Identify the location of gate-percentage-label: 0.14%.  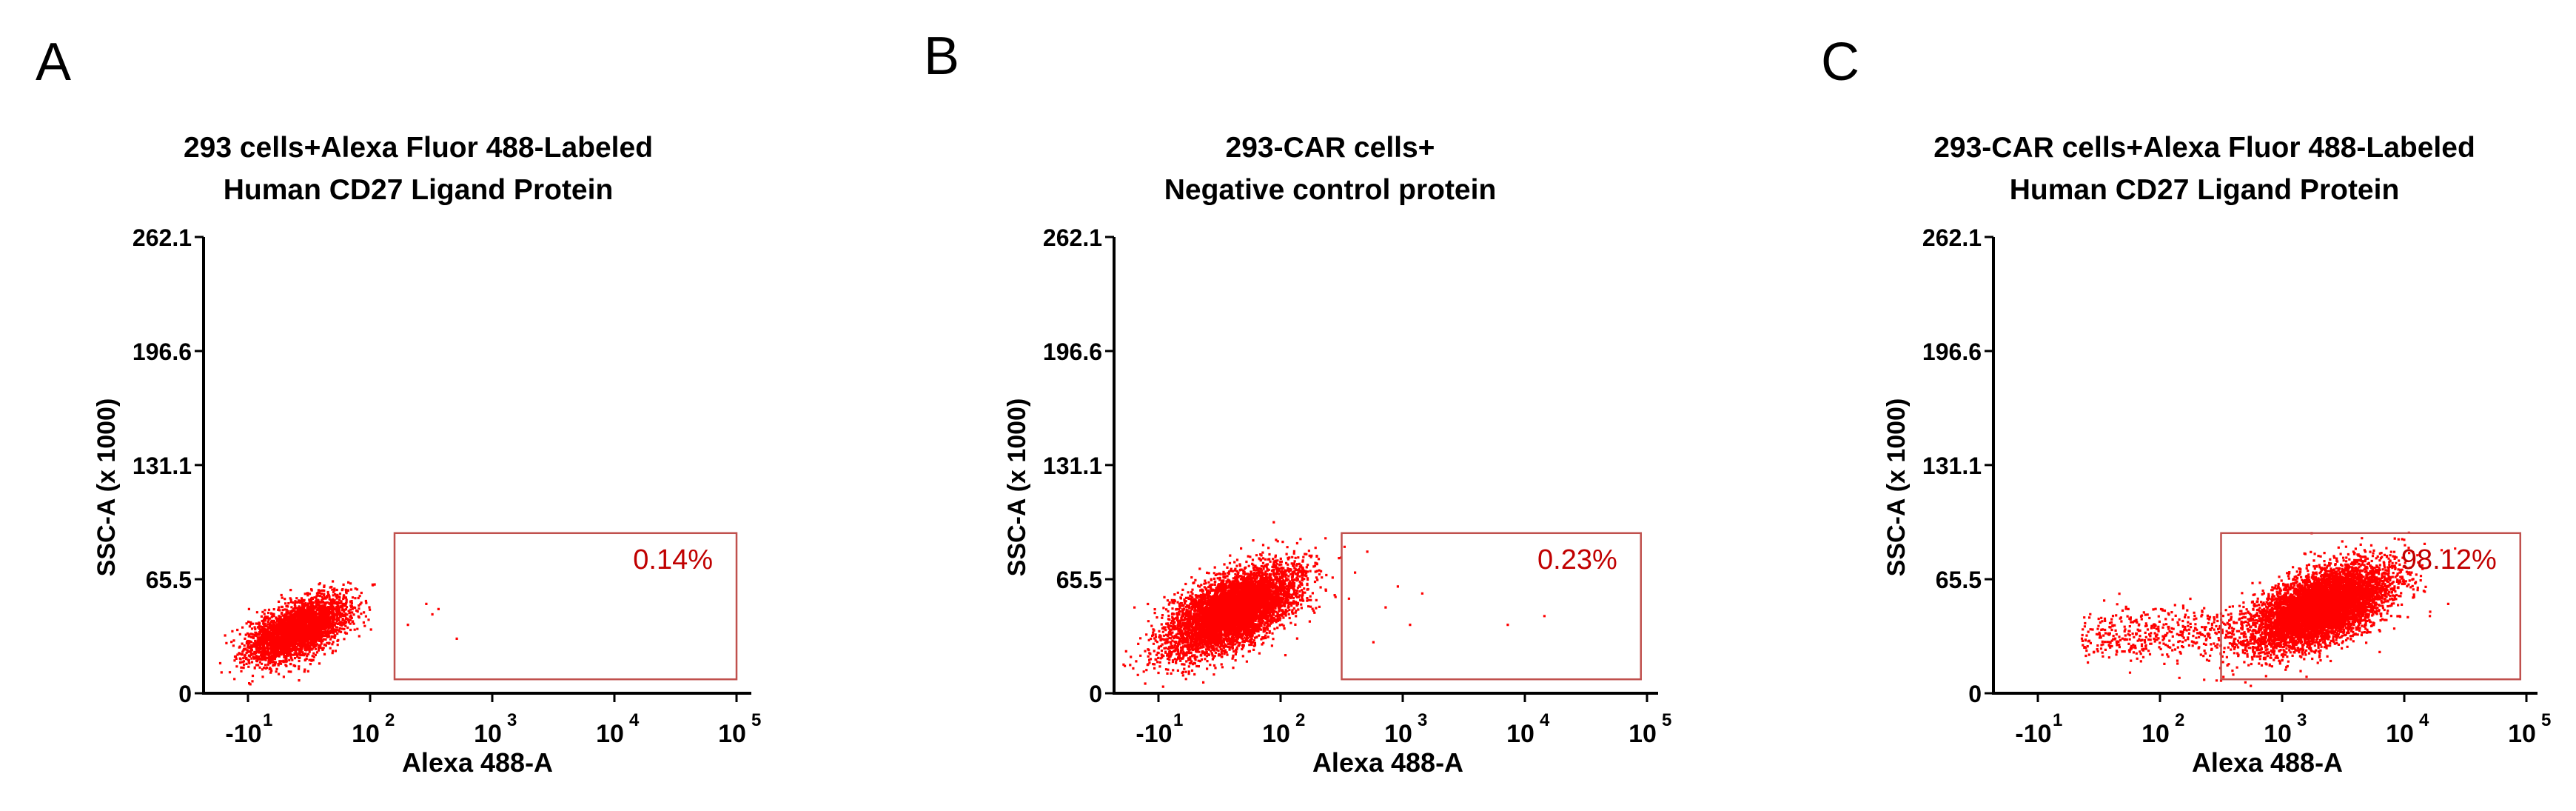
(673, 559).